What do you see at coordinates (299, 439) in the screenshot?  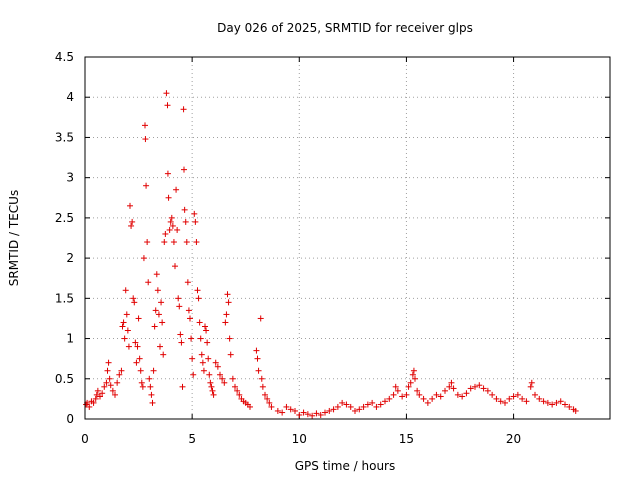 I see `x-tick-label: 10` at bounding box center [299, 439].